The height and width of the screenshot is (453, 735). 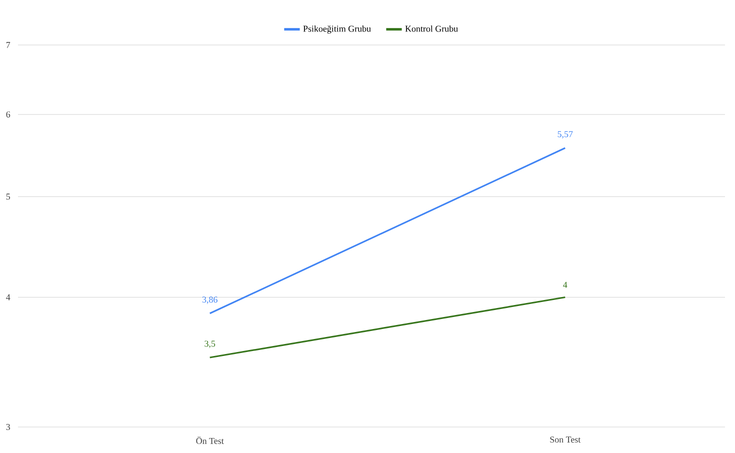 I want to click on y-tick-label: 4, so click(x=8, y=297).